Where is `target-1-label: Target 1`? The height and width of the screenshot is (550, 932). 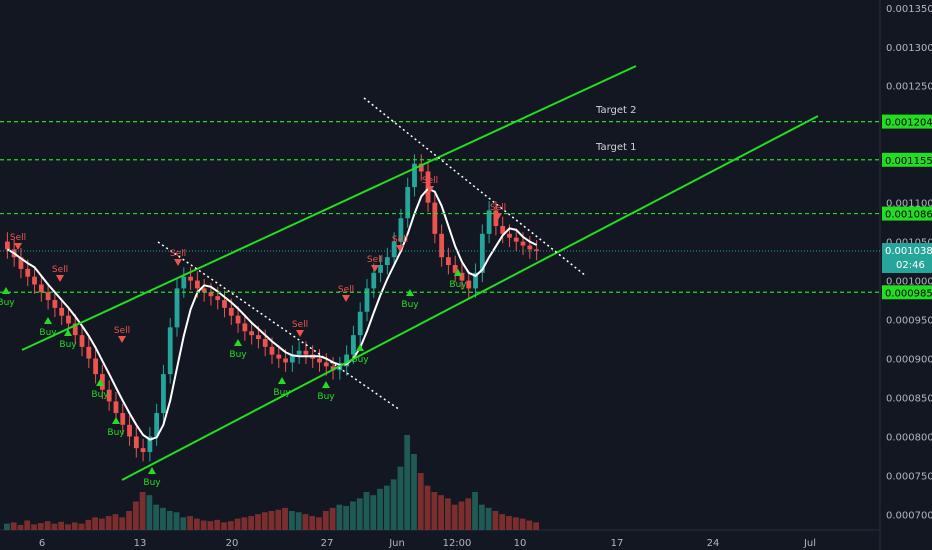 target-1-label: Target 1 is located at coordinates (615, 147).